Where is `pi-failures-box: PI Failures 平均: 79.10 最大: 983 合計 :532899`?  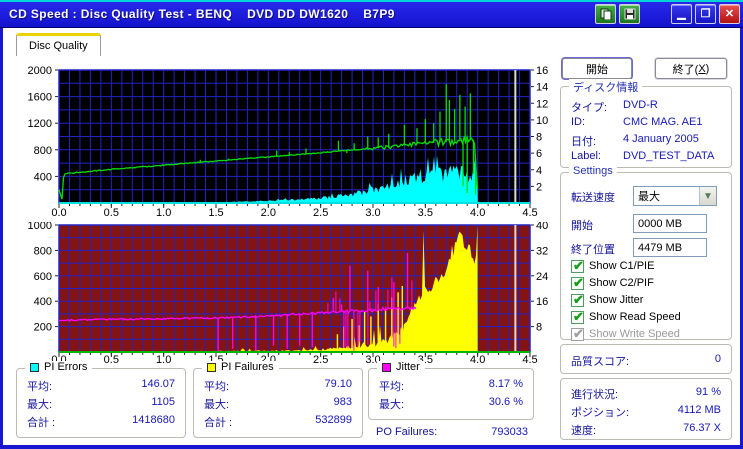 pi-failures-box: PI Failures 平均: 79.10 最大: 983 合計 :532899 is located at coordinates (278, 399).